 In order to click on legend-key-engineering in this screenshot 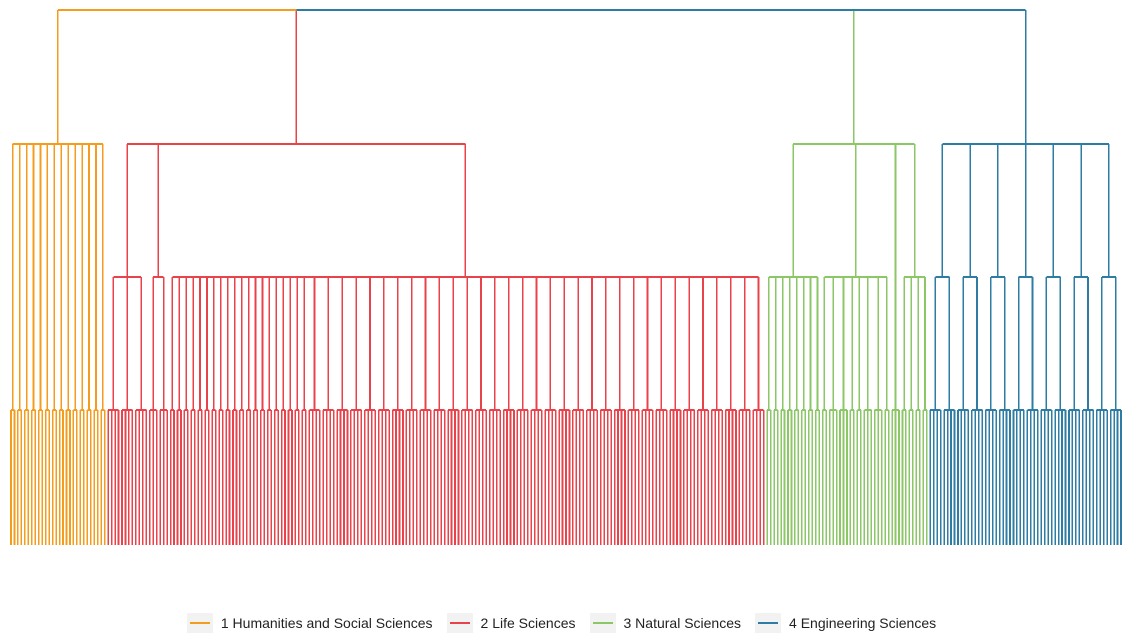, I will do `click(768, 623)`.